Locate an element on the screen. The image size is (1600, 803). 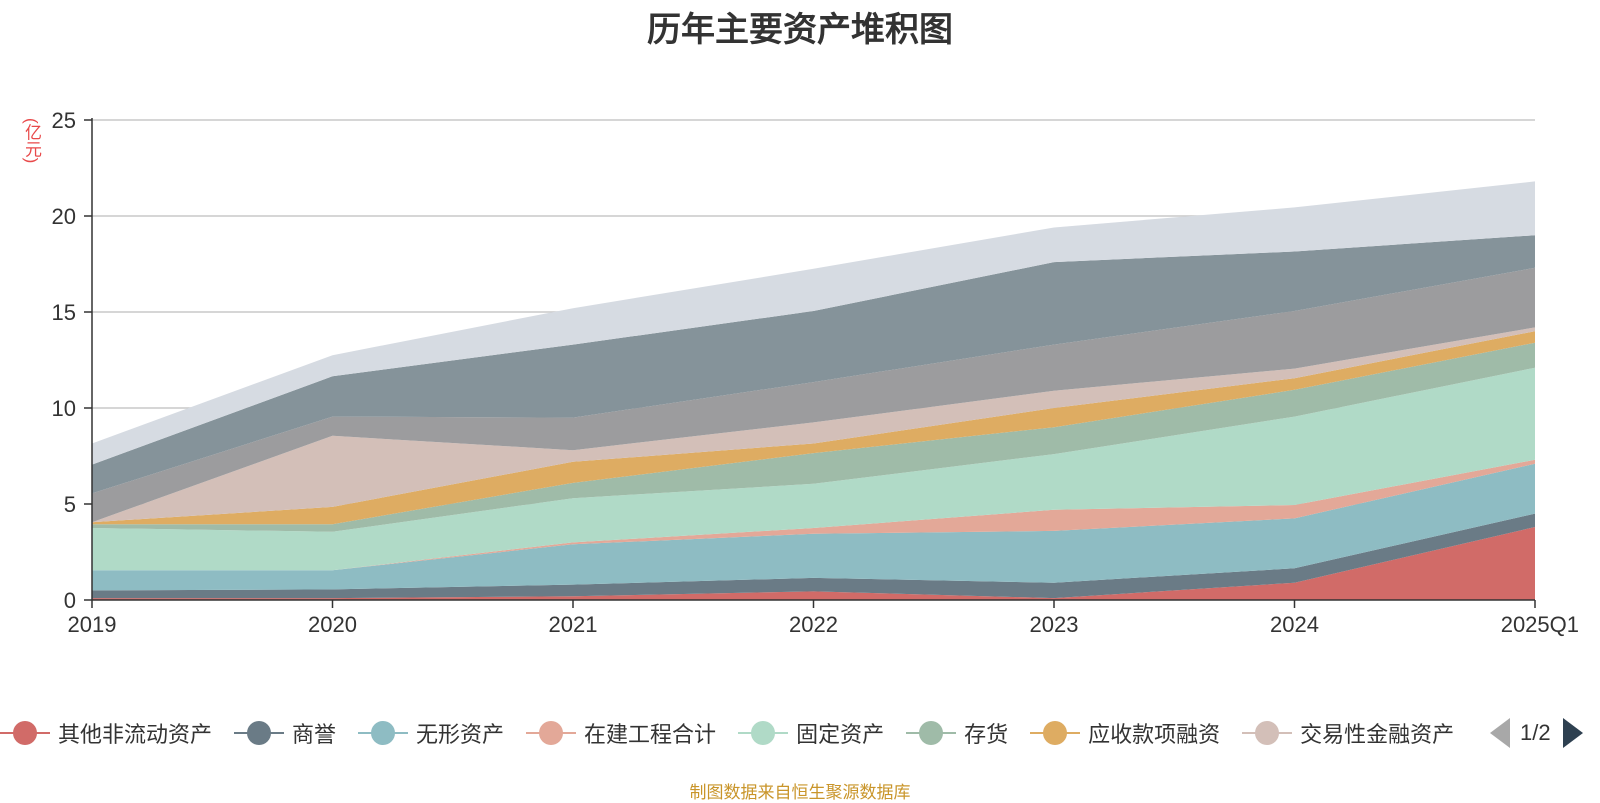
legend-next-page-icon is located at coordinates (1572, 733).